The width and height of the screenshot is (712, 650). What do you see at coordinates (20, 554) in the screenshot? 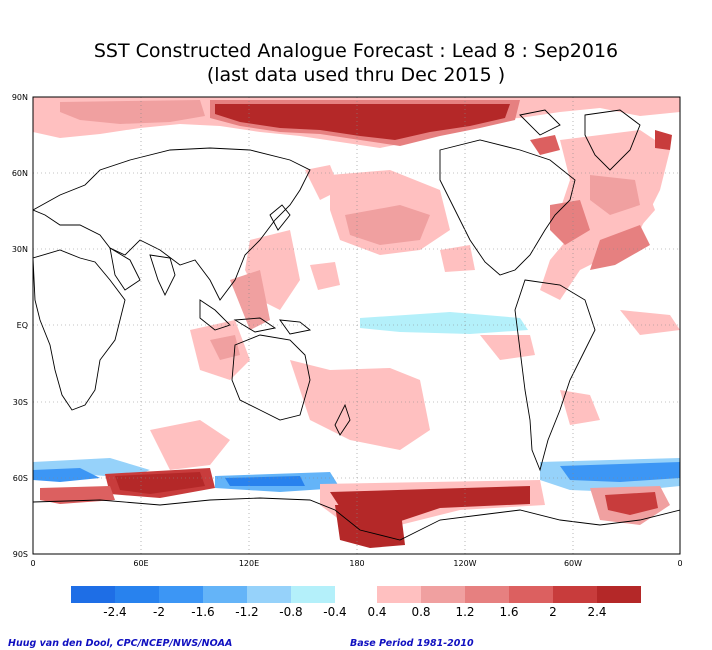
I see `lat-label: 90S` at bounding box center [20, 554].